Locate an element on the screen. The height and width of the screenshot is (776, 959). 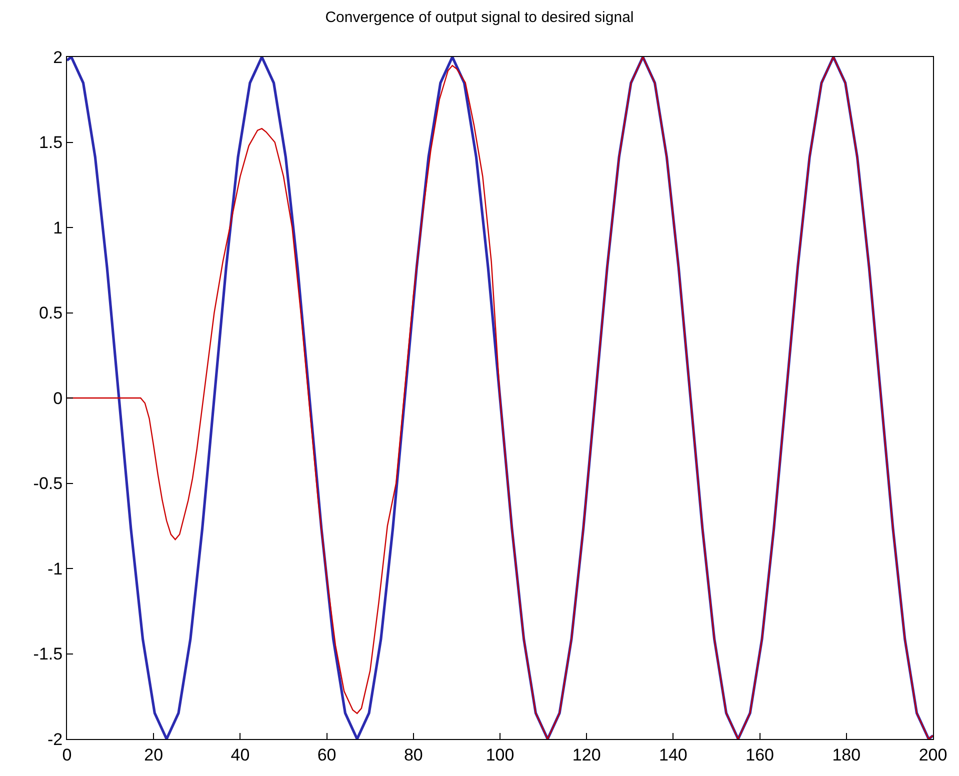
x-tick-label: 180 is located at coordinates (846, 754).